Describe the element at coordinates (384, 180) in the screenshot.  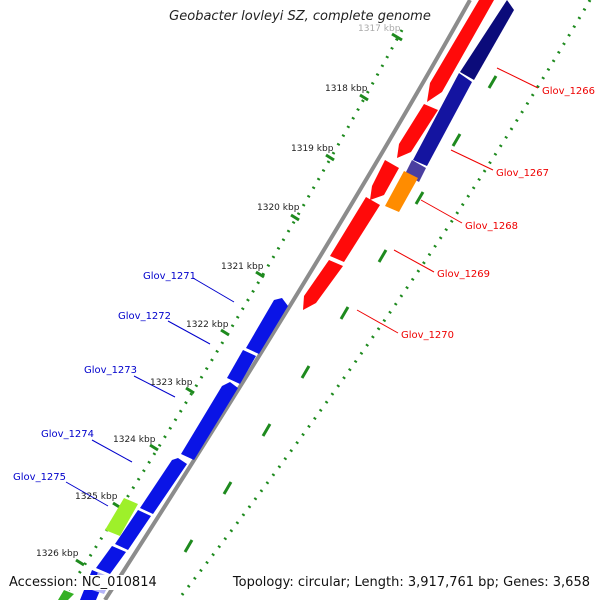
I see `gene-glov-1269-a` at that location.